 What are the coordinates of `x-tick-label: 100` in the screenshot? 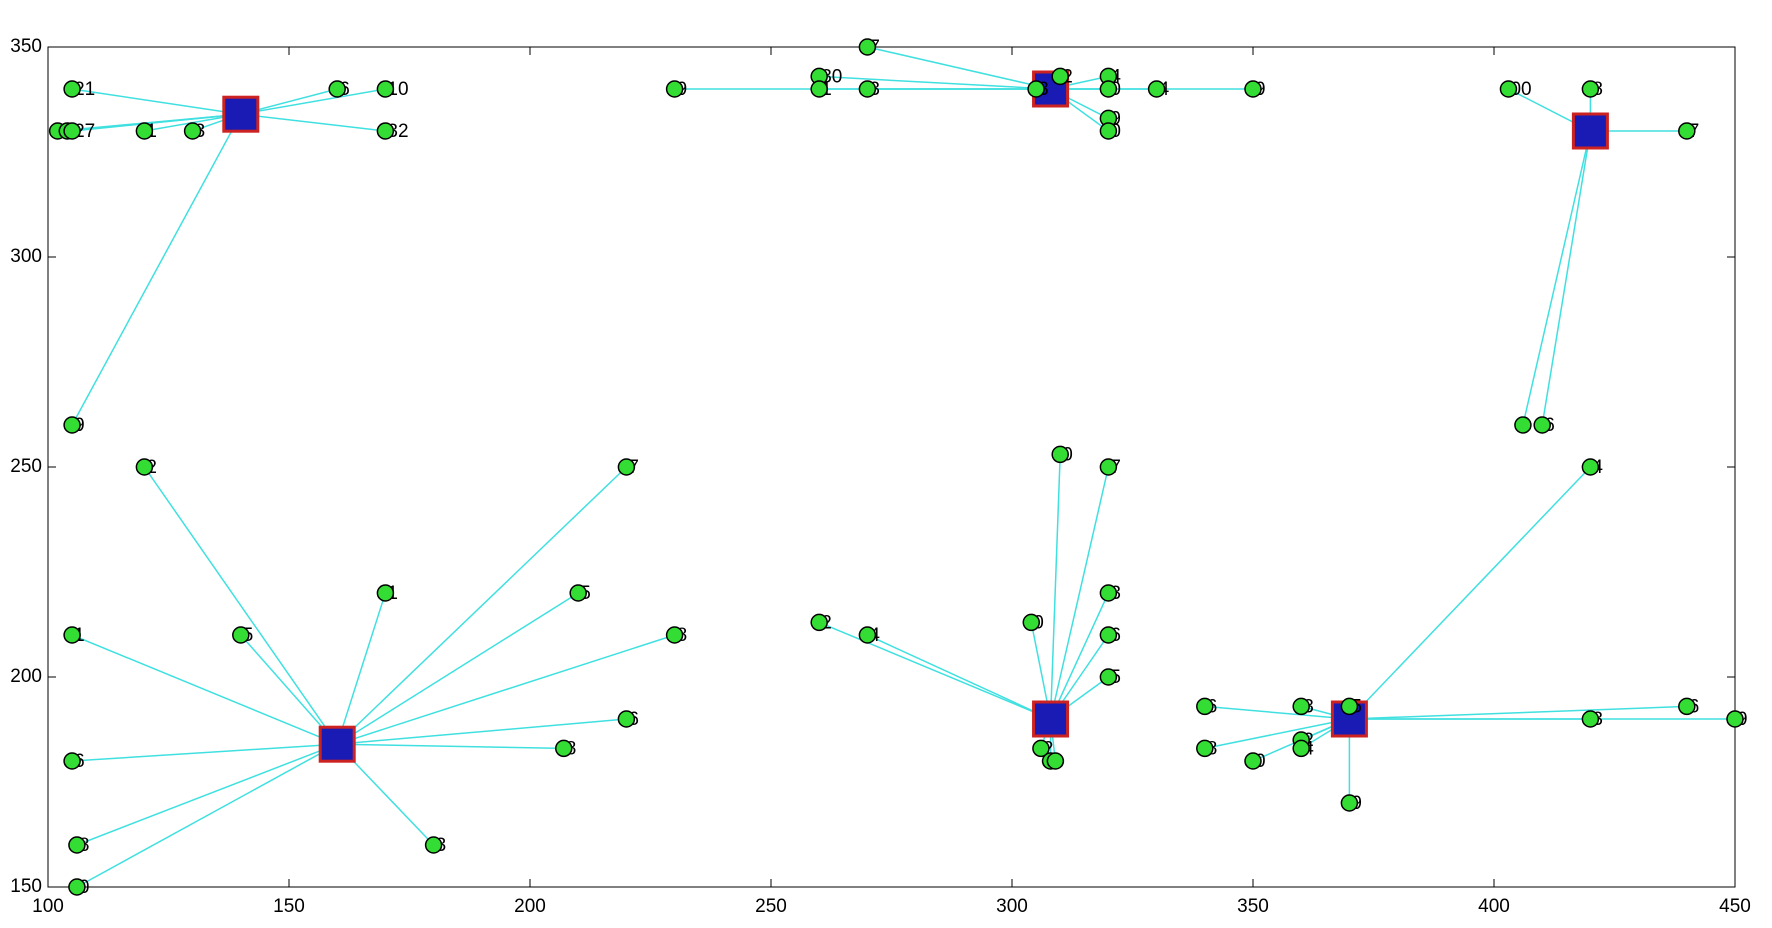 It's located at (48, 906).